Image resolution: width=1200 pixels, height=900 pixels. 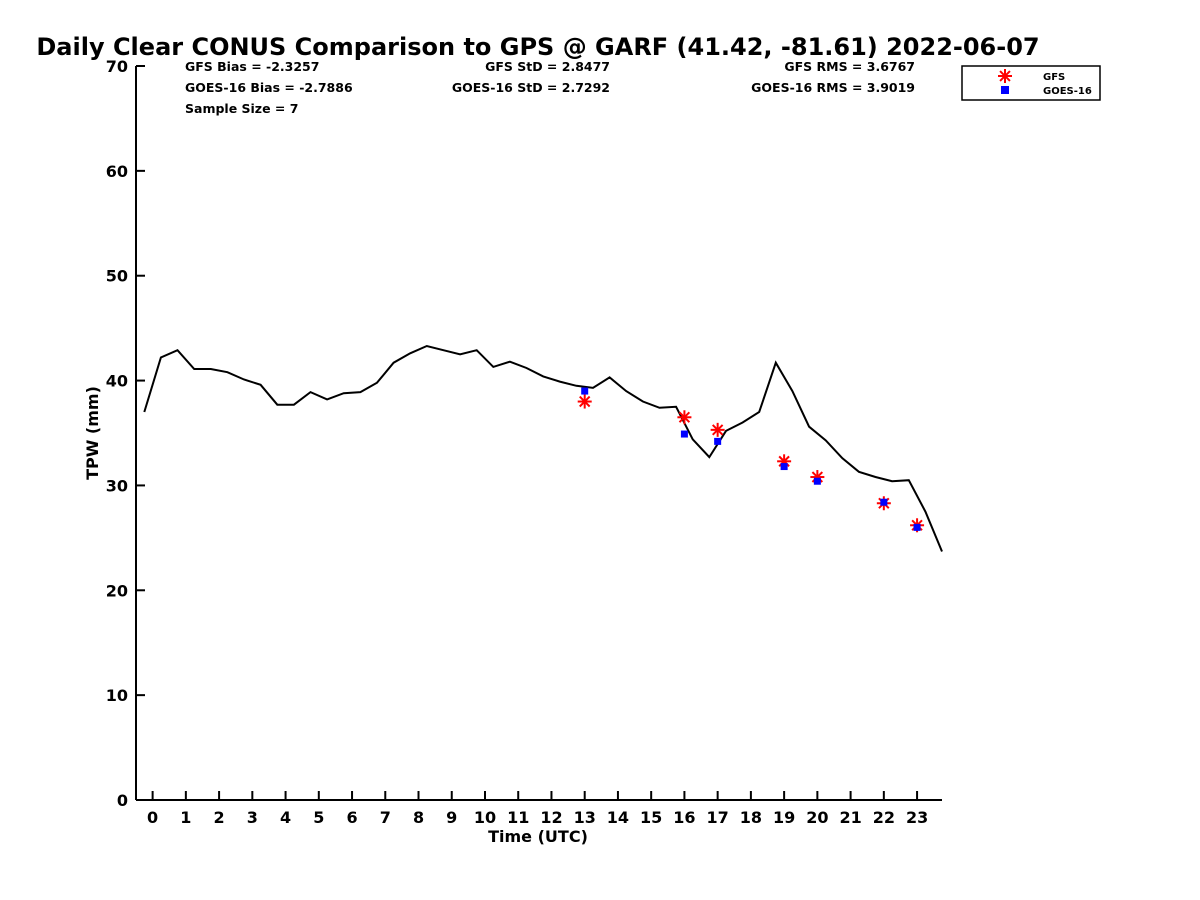 What do you see at coordinates (538, 836) in the screenshot?
I see `x-axis-label: Time (UTC)` at bounding box center [538, 836].